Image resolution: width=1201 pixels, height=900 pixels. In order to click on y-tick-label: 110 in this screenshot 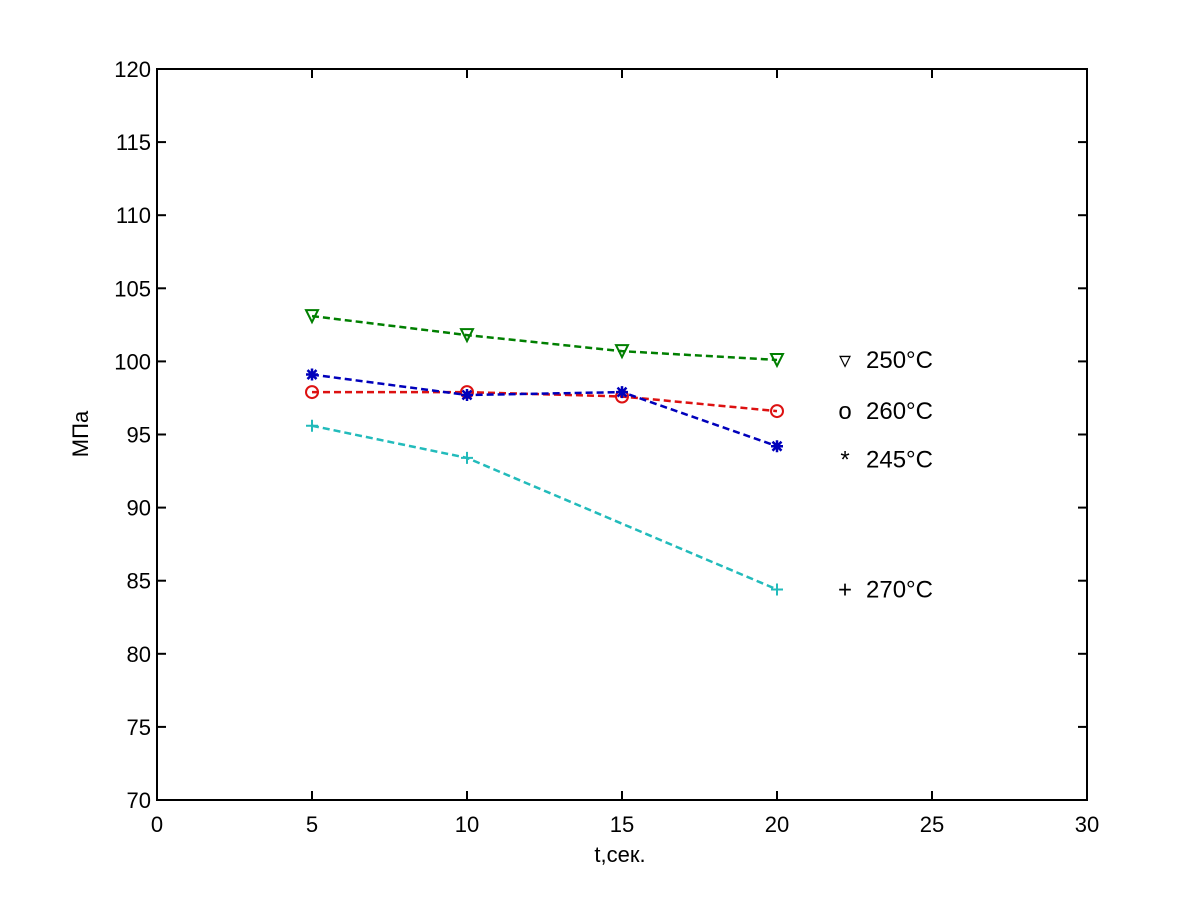, I will do `click(133, 215)`.